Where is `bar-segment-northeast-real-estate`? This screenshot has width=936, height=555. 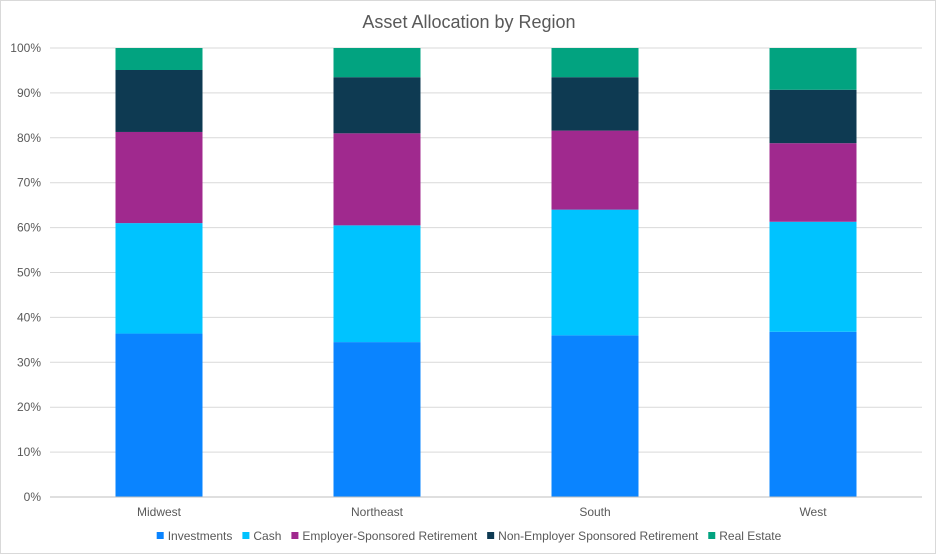
bar-segment-northeast-real-estate is located at coordinates (377, 63).